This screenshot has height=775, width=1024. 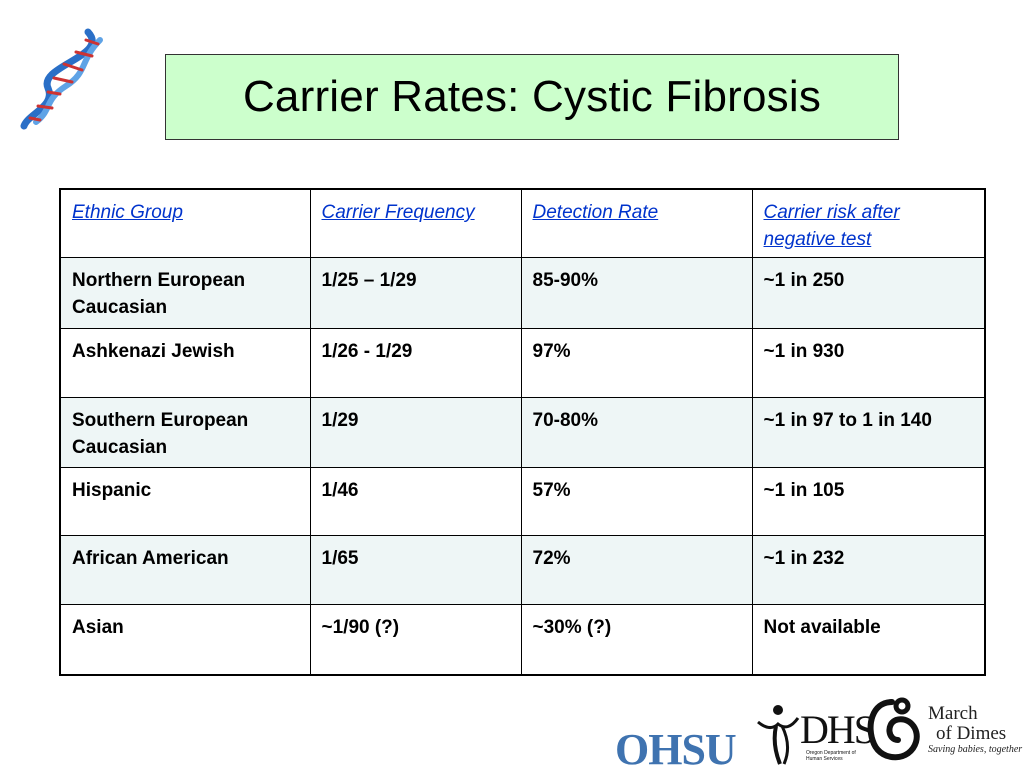 I want to click on cell-carrier-risk: ~1 in 105, so click(x=868, y=501).